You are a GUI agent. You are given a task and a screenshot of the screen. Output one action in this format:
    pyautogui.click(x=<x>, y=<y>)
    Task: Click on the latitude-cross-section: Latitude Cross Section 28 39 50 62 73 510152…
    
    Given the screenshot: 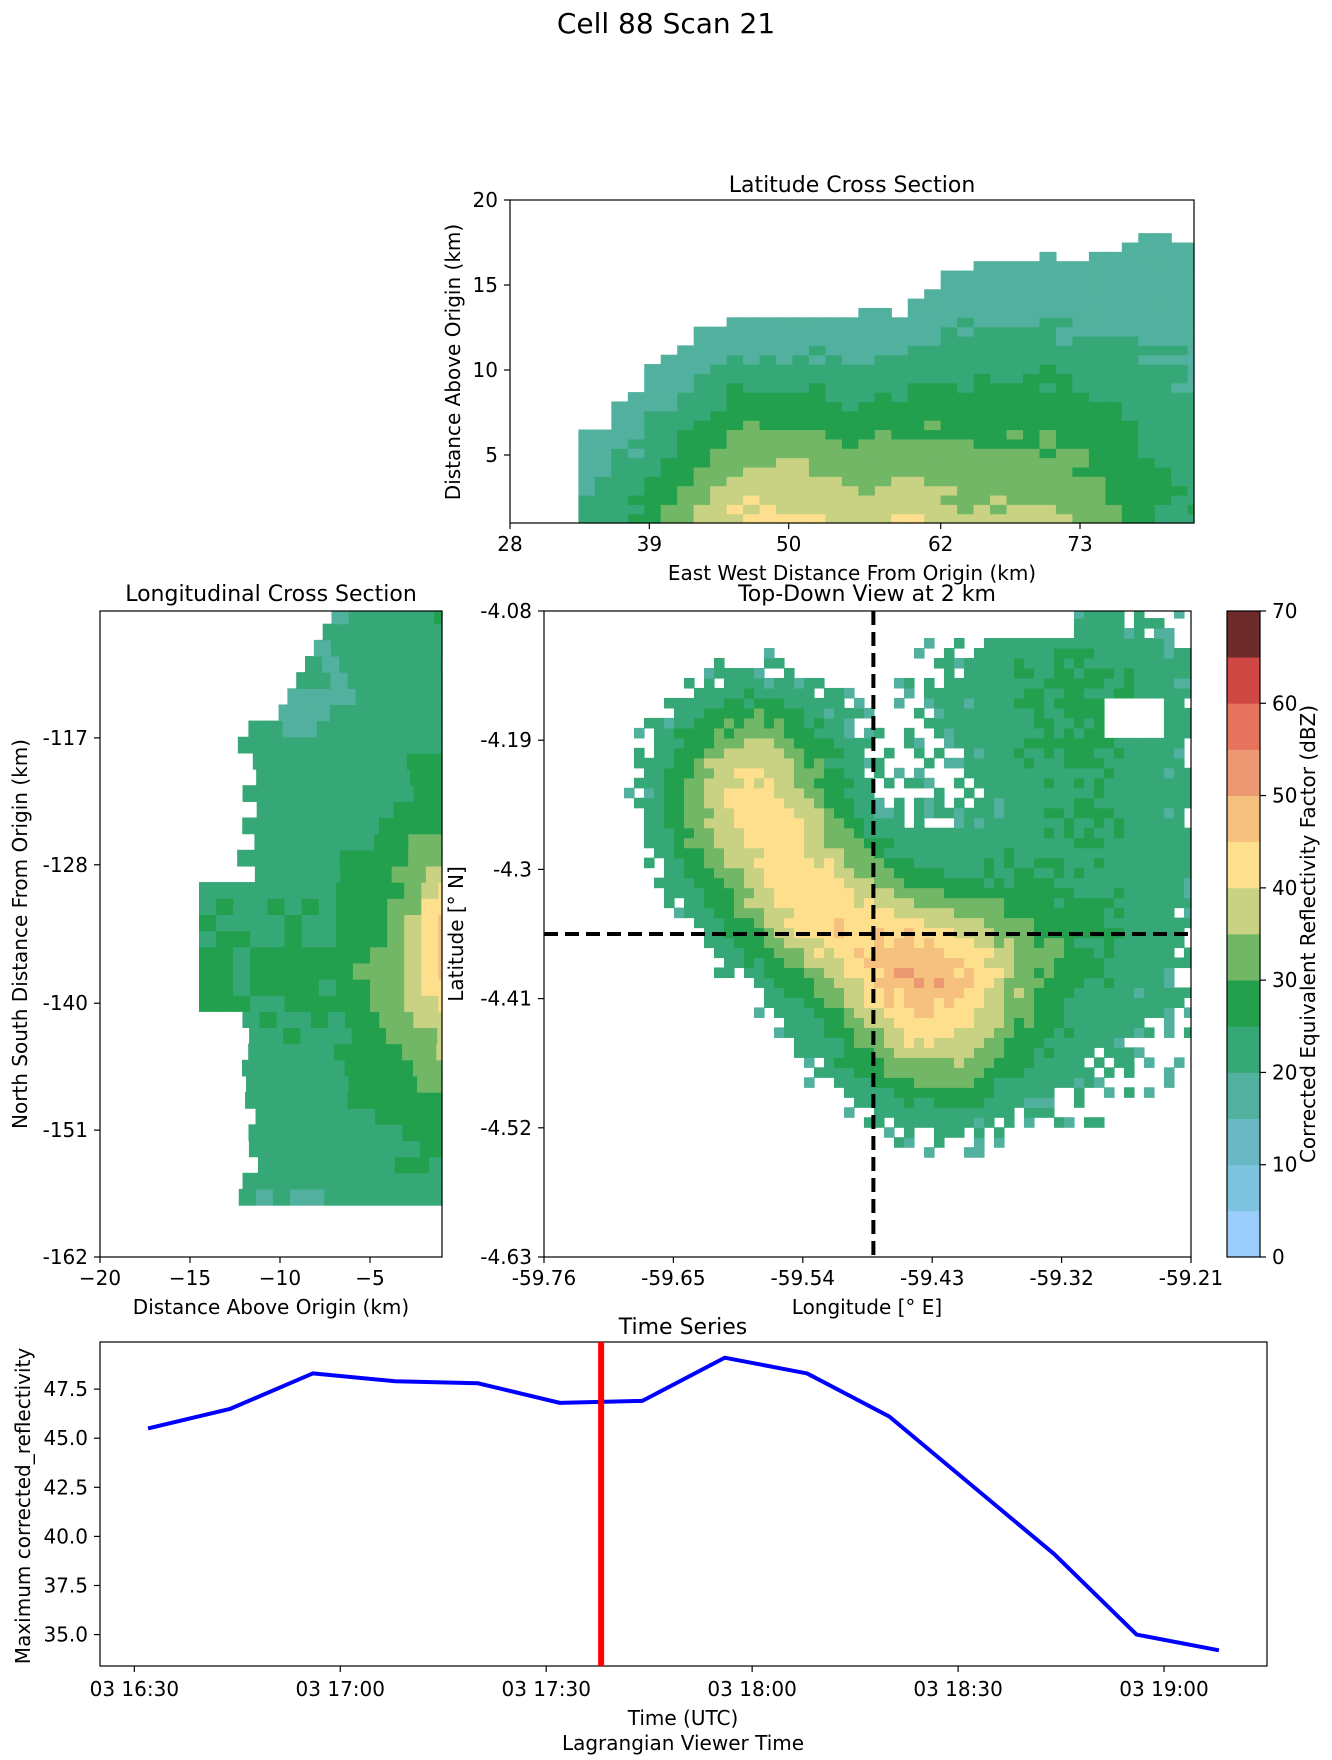 What is the action you would take?
    pyautogui.click(x=818, y=379)
    